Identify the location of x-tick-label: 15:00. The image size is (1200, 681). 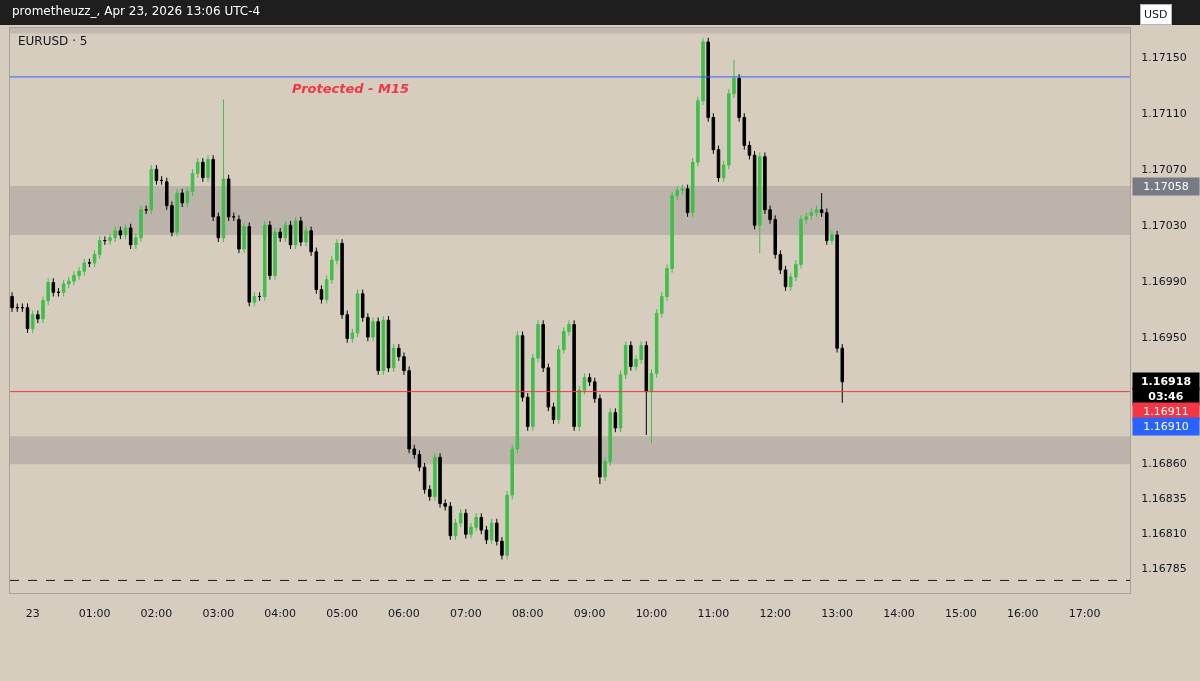
(961, 614).